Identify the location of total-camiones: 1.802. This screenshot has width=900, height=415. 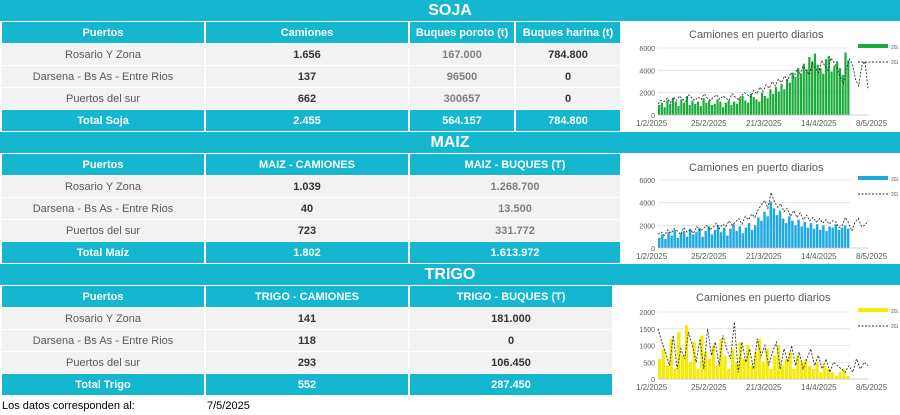
(307, 252).